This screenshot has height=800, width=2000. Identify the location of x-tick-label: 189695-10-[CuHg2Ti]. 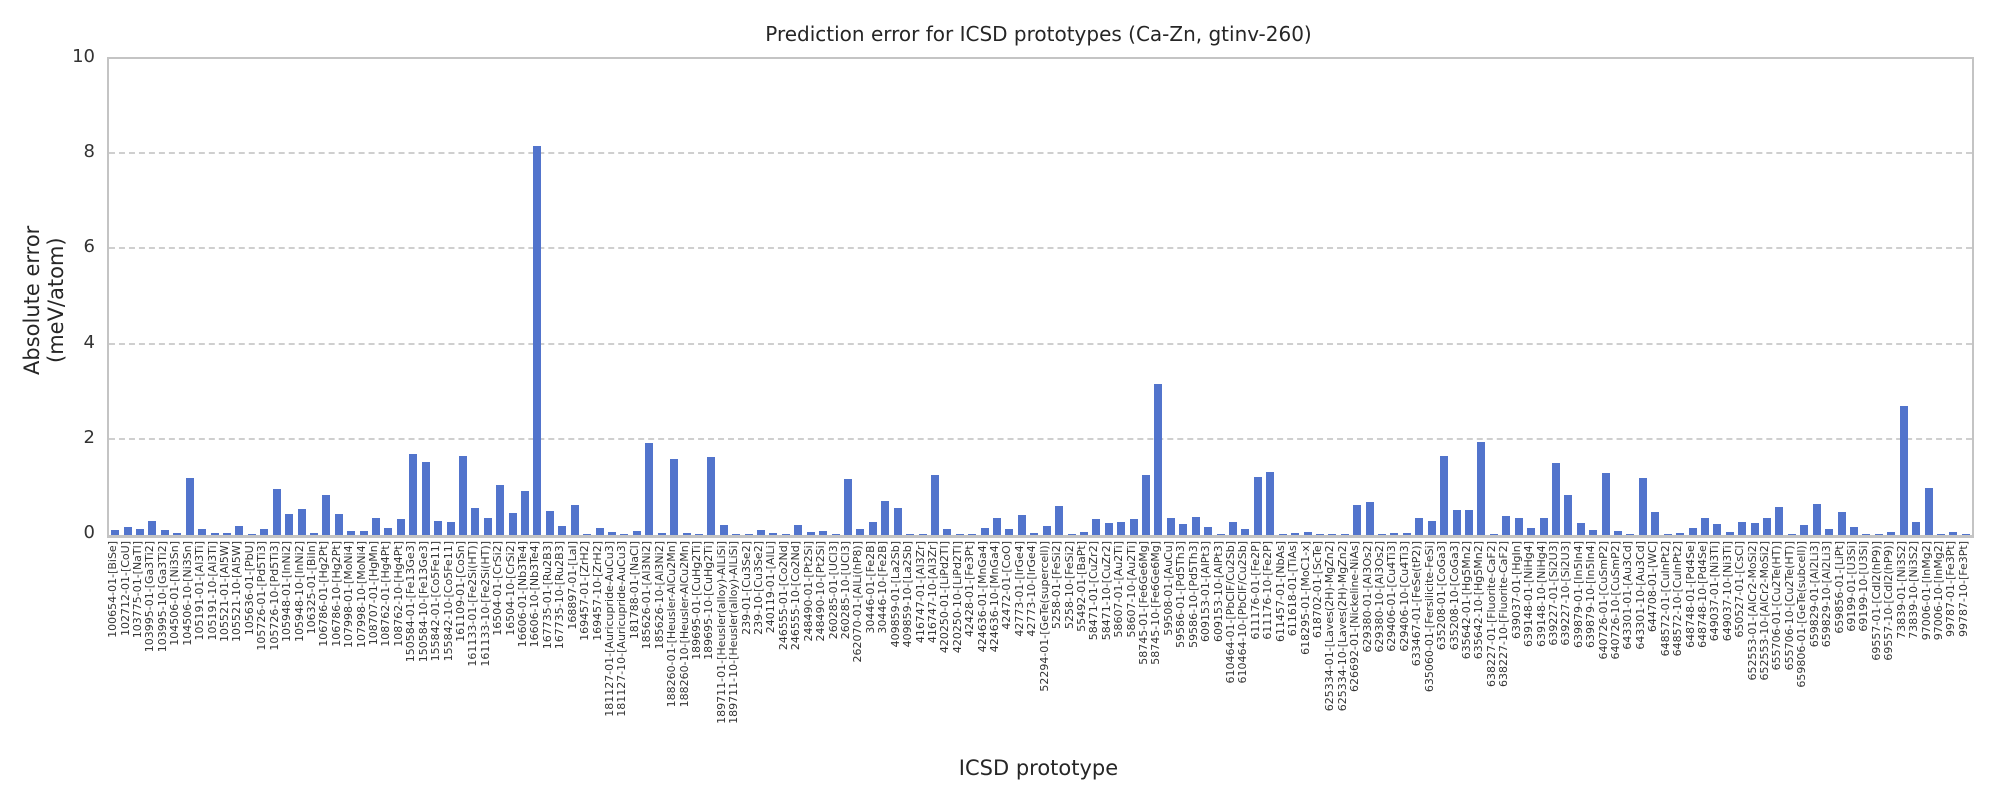
(709, 600).